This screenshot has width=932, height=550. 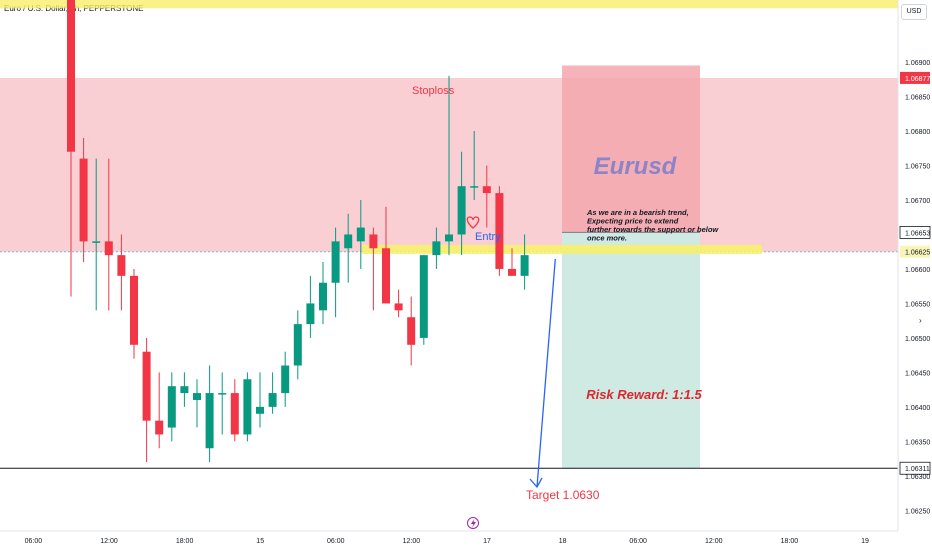 I want to click on price-tick-label: 1.06750, so click(x=917, y=167).